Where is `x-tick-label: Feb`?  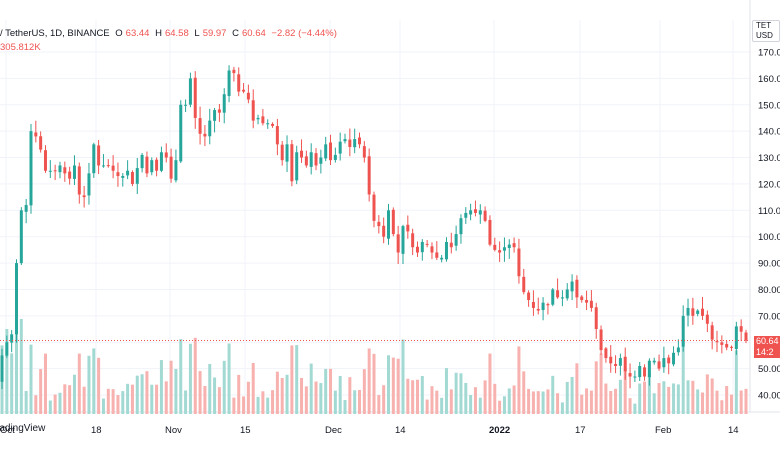
x-tick-label: Feb is located at coordinates (663, 430).